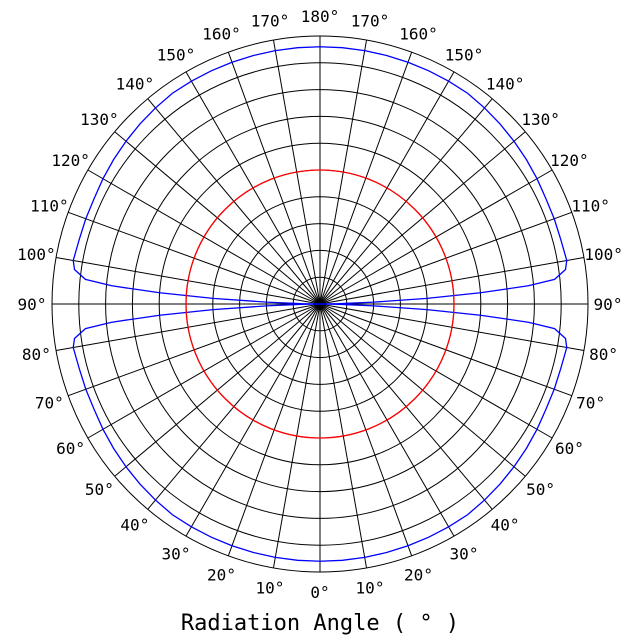 This screenshot has width=639, height=641. I want to click on angle-label-right-13: 140°, so click(505, 83).